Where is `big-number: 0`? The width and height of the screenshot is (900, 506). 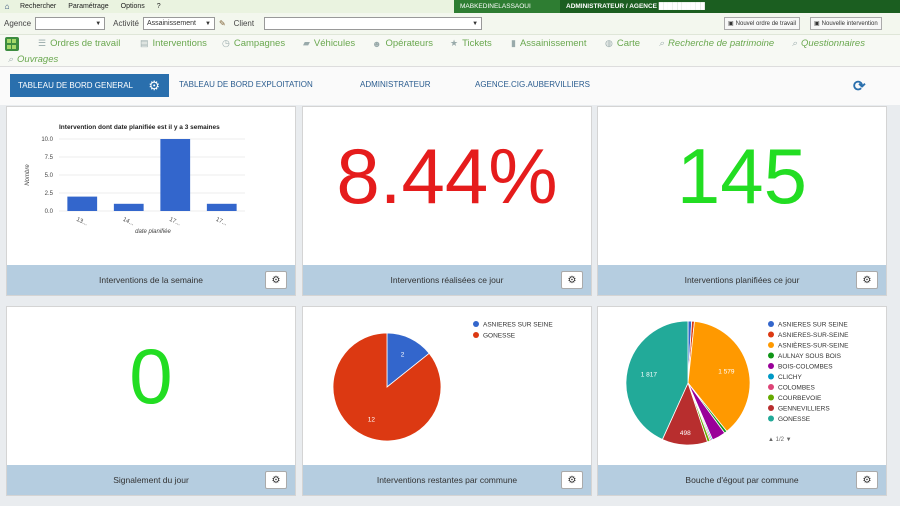 big-number: 0 is located at coordinates (151, 376).